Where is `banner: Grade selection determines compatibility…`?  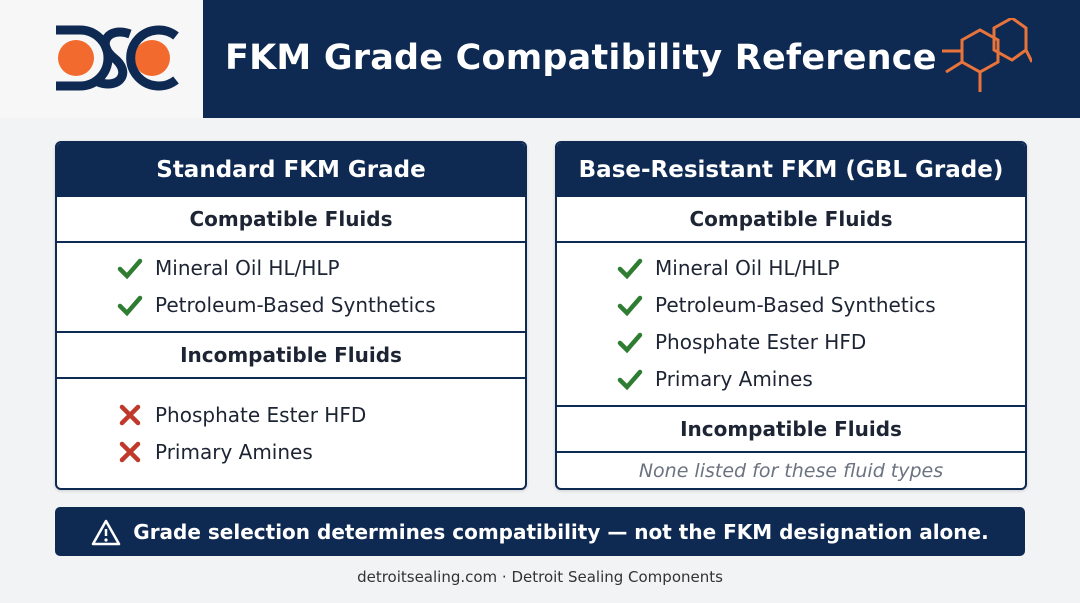 banner: Grade selection determines compatibility… is located at coordinates (540, 531).